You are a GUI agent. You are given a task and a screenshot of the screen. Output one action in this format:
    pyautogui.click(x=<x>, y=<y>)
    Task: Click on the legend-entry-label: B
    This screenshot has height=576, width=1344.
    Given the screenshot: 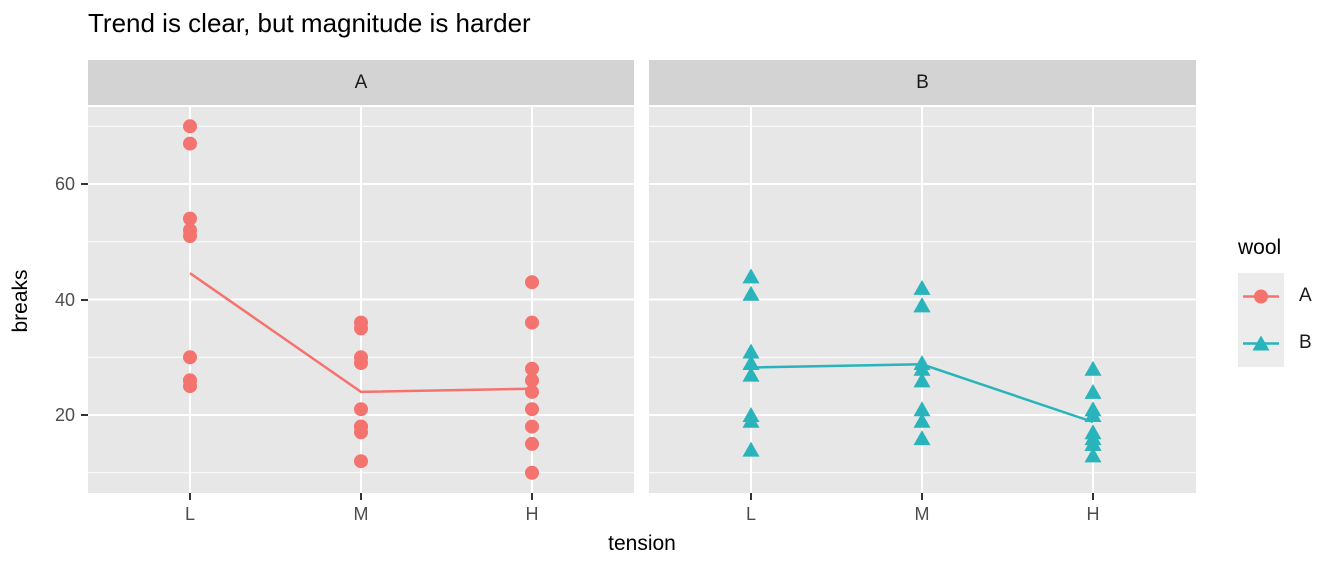 What is the action you would take?
    pyautogui.click(x=1305, y=342)
    